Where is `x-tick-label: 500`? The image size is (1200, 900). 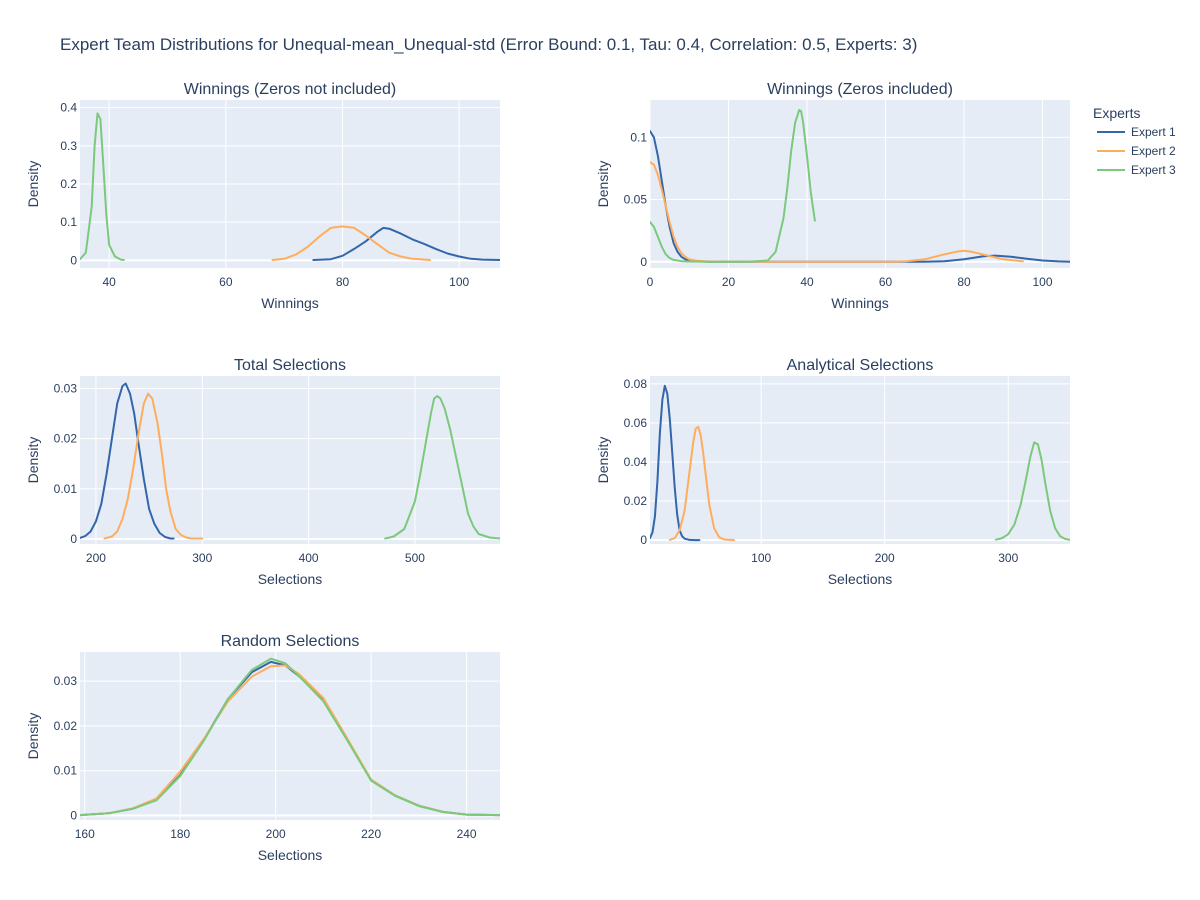
x-tick-label: 500 is located at coordinates (415, 558).